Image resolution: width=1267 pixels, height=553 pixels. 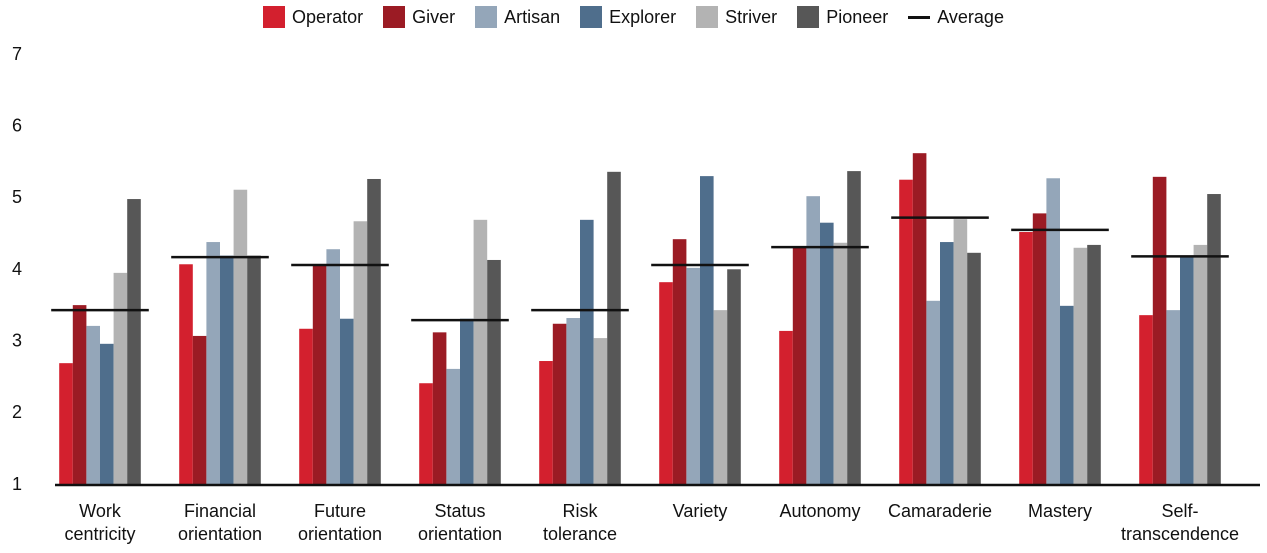 I want to click on legend-item: Explorer, so click(x=628, y=17).